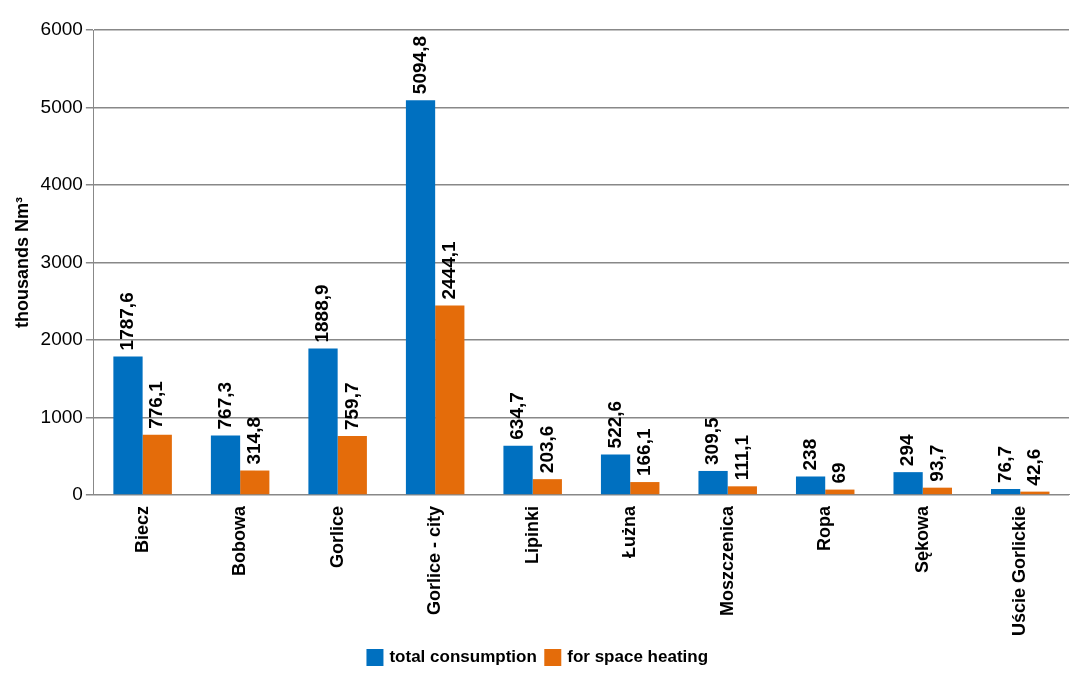  What do you see at coordinates (824, 527) in the screenshot?
I see `x-tick-label: Ropa` at bounding box center [824, 527].